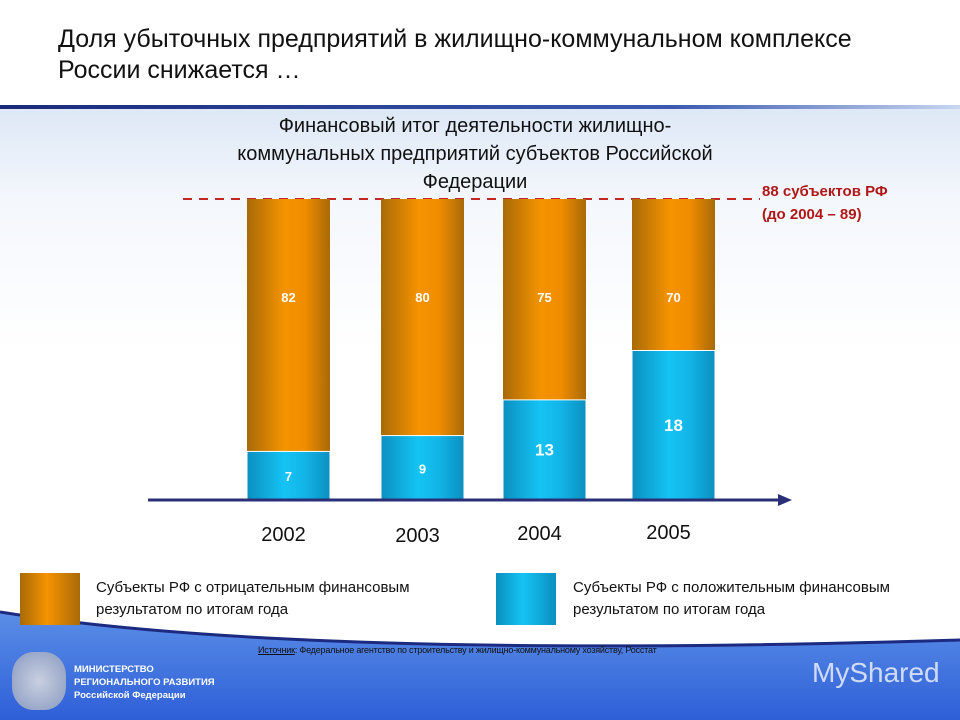 The width and height of the screenshot is (960, 720). I want to click on ministry-line: РЕГИОНАЛЬНОГО РАЗВИТИЯ, so click(144, 682).